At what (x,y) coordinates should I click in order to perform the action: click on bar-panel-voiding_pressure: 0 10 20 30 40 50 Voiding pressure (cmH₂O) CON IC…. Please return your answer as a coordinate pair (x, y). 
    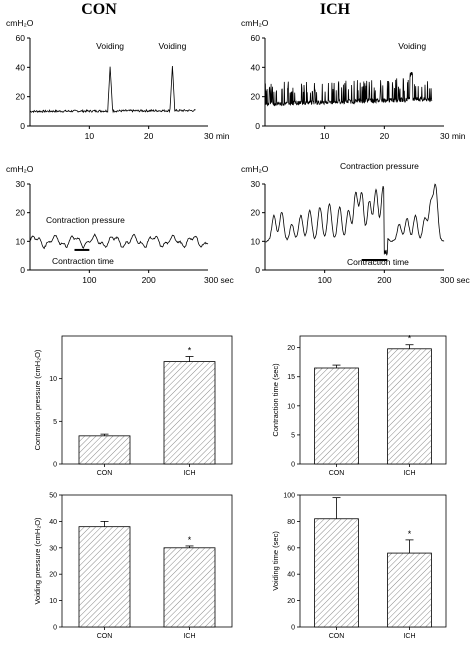
    Looking at the image, I should click on (133, 566).